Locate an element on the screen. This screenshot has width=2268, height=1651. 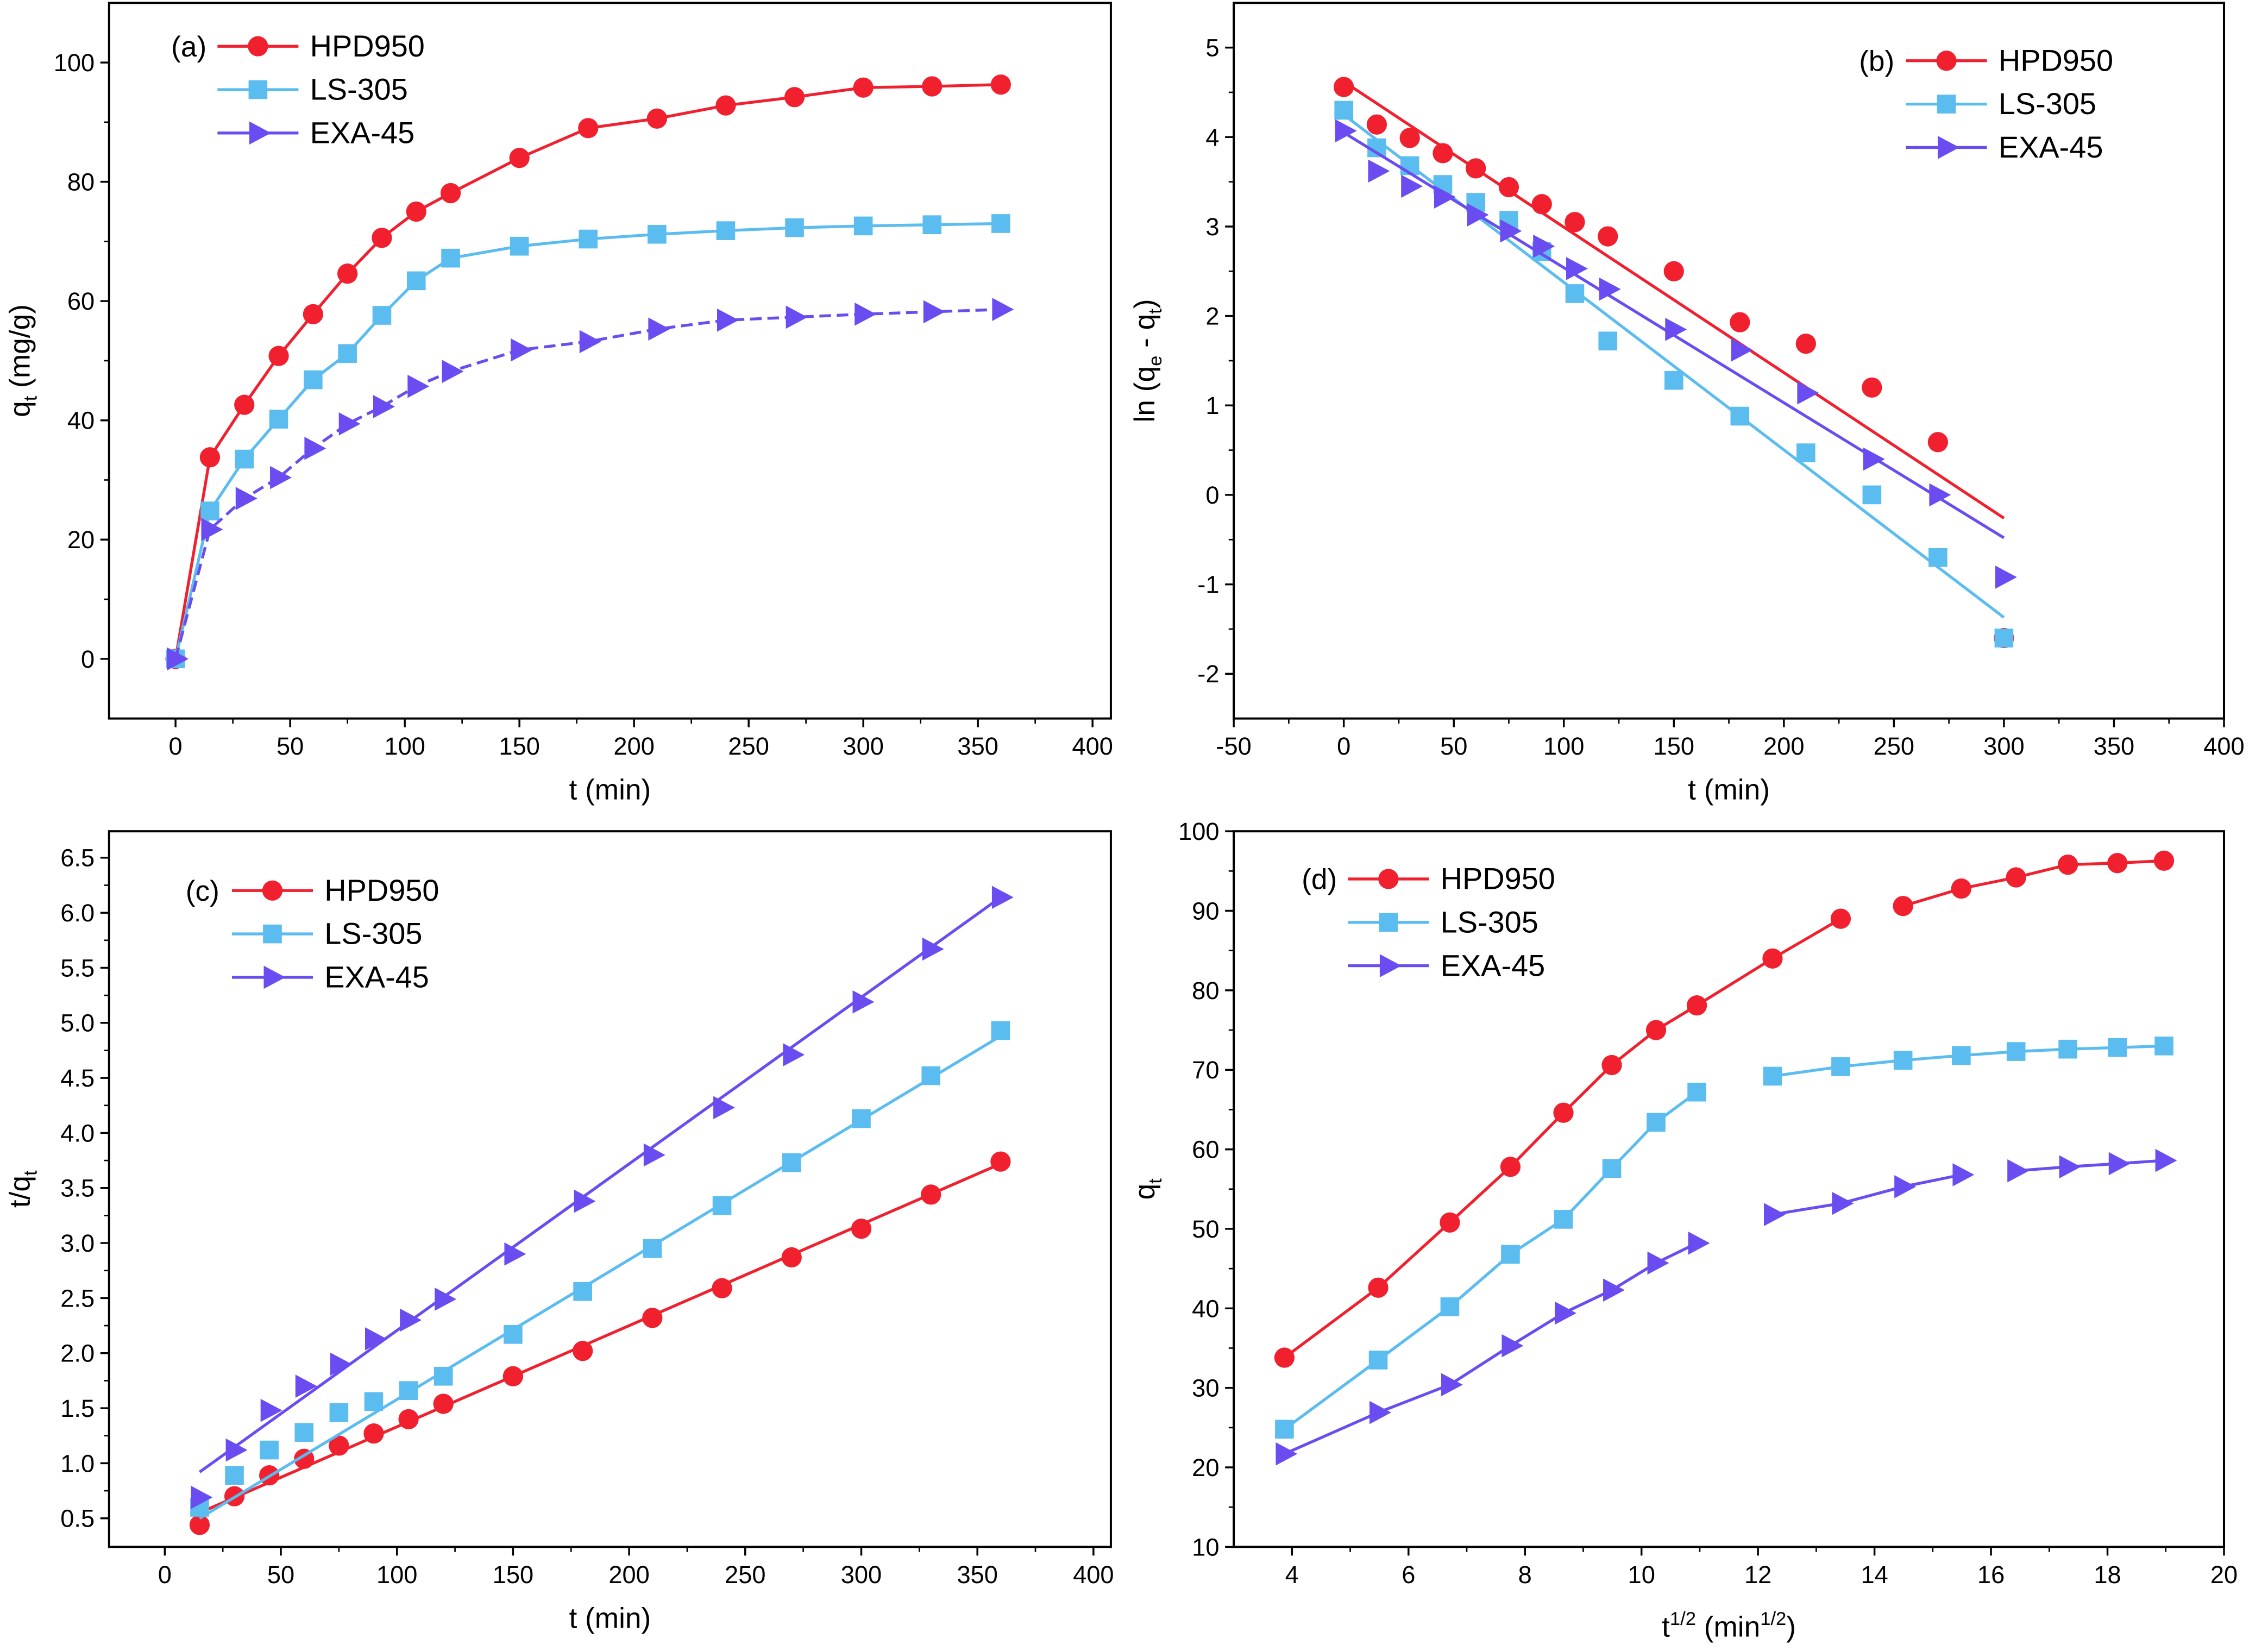
y-tick-label: 5.0 is located at coordinates (78, 1023).